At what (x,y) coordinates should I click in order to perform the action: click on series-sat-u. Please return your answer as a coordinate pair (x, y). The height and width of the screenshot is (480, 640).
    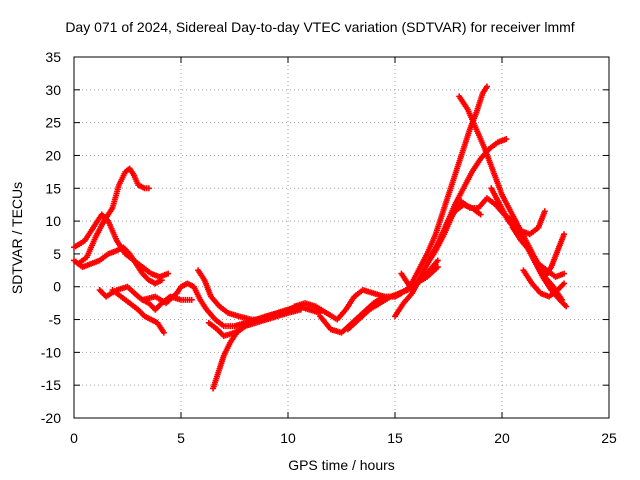
    Looking at the image, I should click on (554, 255).